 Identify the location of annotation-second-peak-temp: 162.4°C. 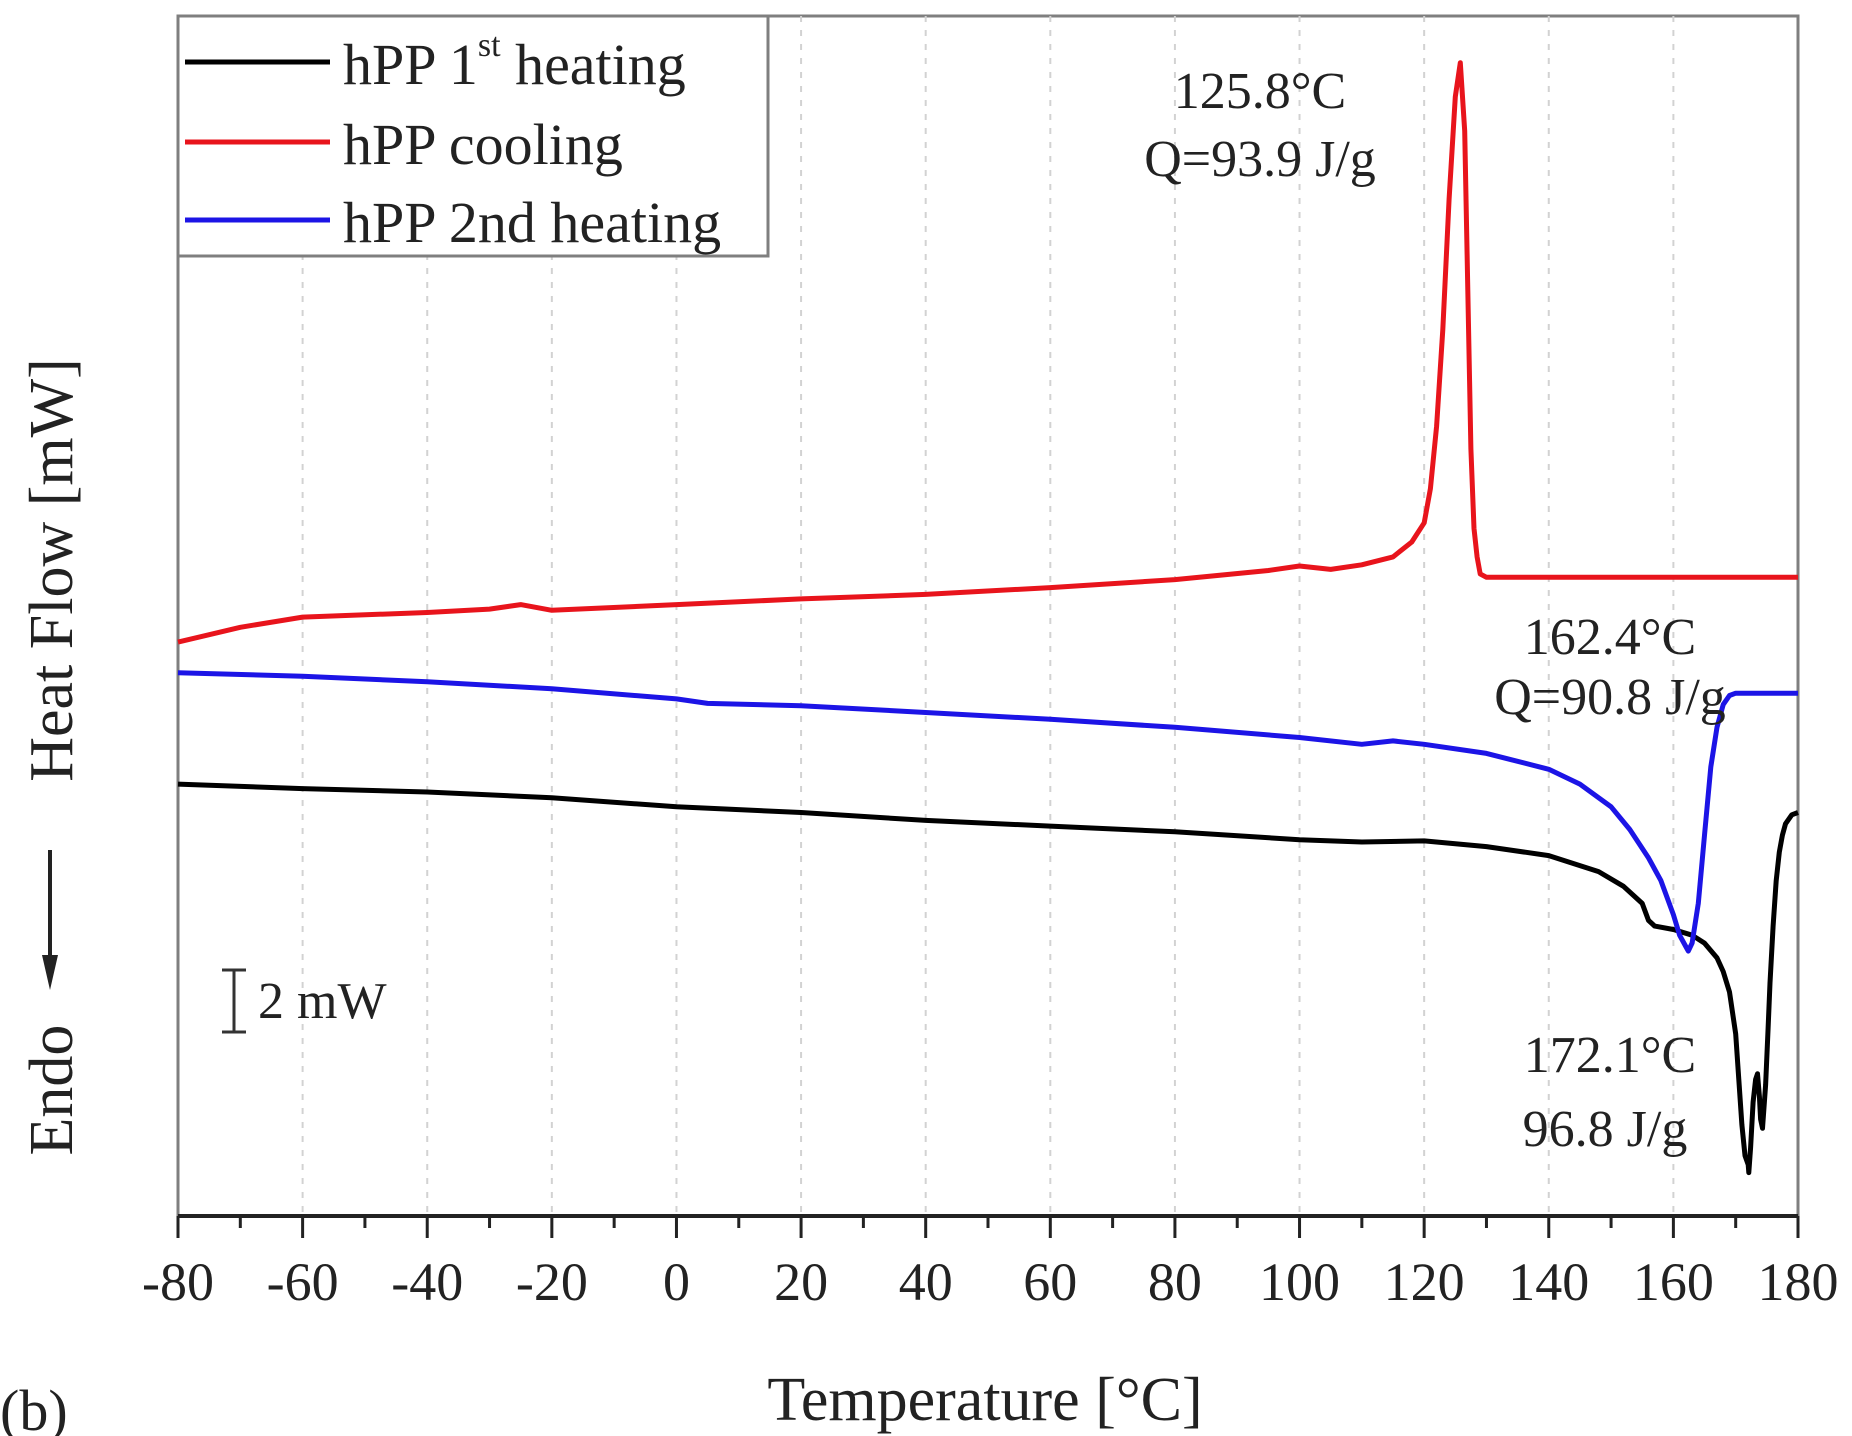
(1610, 637).